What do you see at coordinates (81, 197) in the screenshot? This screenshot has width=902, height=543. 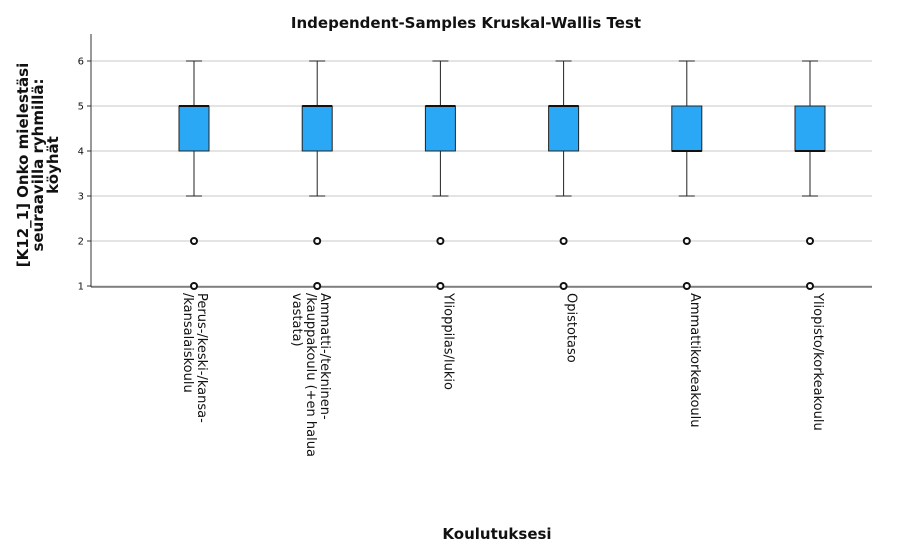 I see `y-tick-label: 3` at bounding box center [81, 197].